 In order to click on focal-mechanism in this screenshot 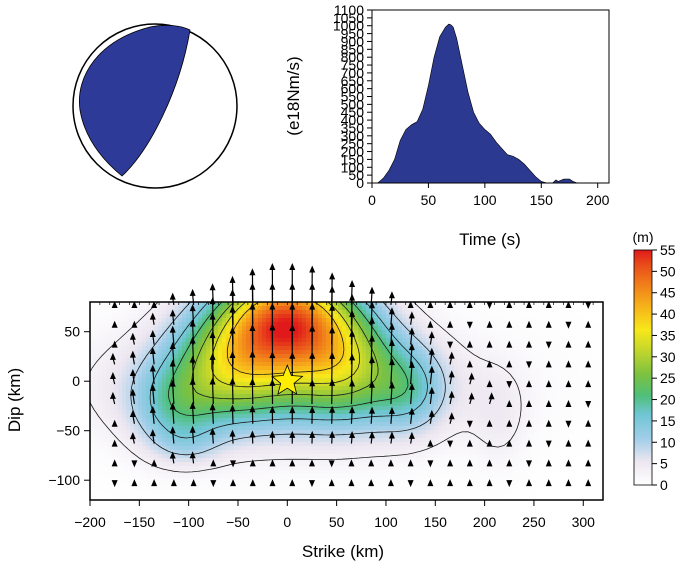, I will do `click(155, 106)`.